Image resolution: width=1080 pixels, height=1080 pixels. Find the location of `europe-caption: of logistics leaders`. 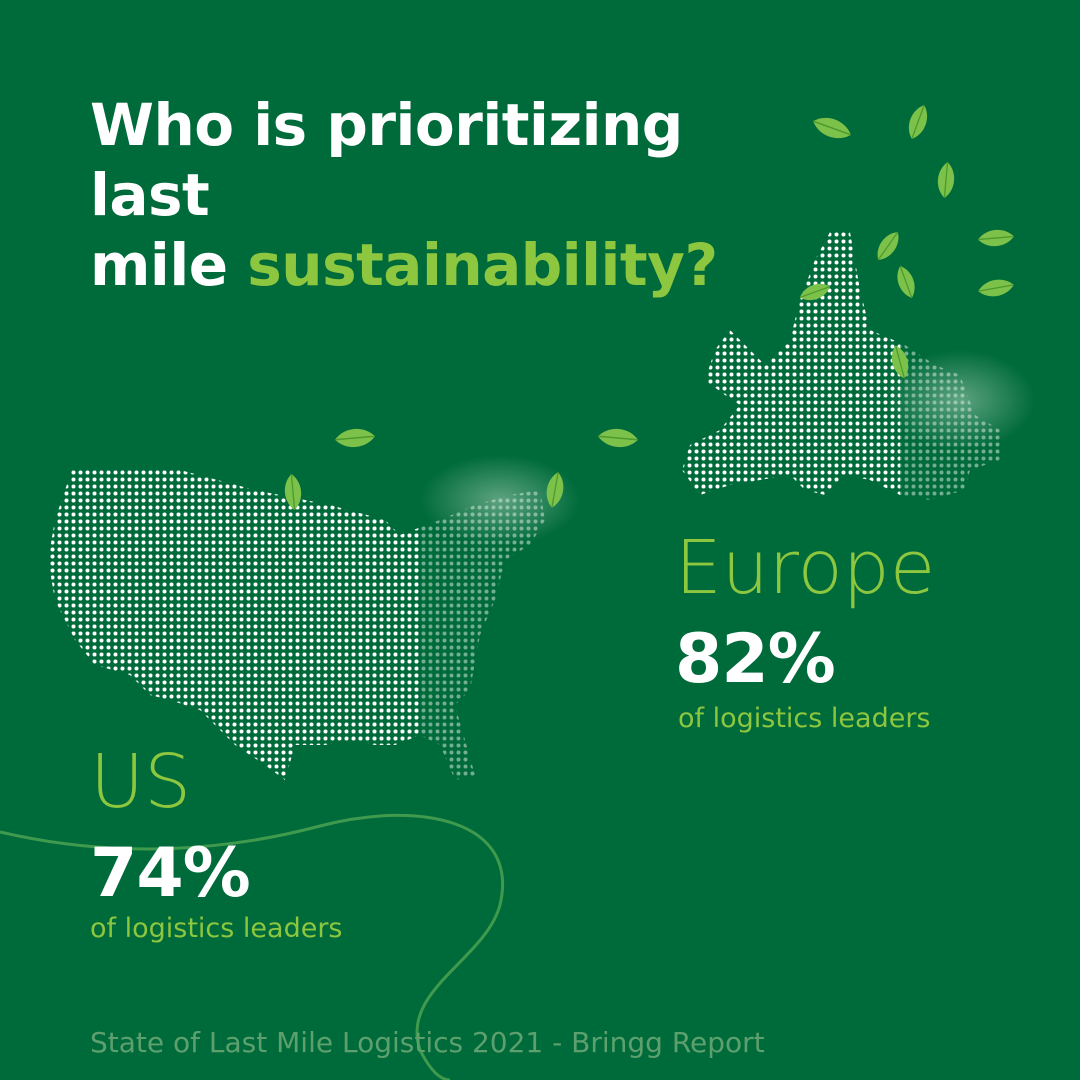

europe-caption: of logistics leaders is located at coordinates (804, 718).